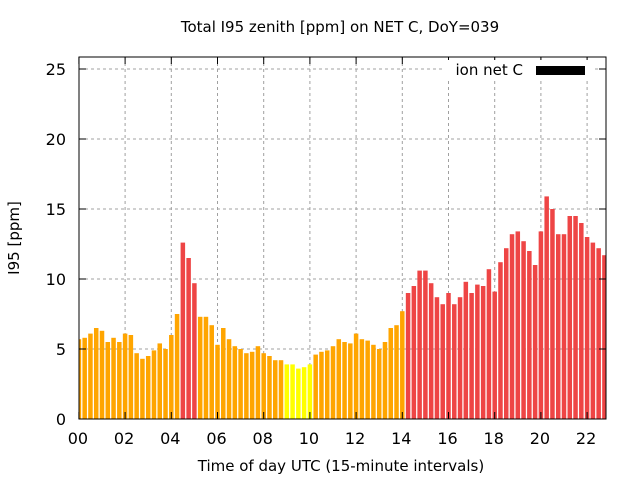 The width and height of the screenshot is (640, 480). I want to click on x-tick-label: 02, so click(124, 438).